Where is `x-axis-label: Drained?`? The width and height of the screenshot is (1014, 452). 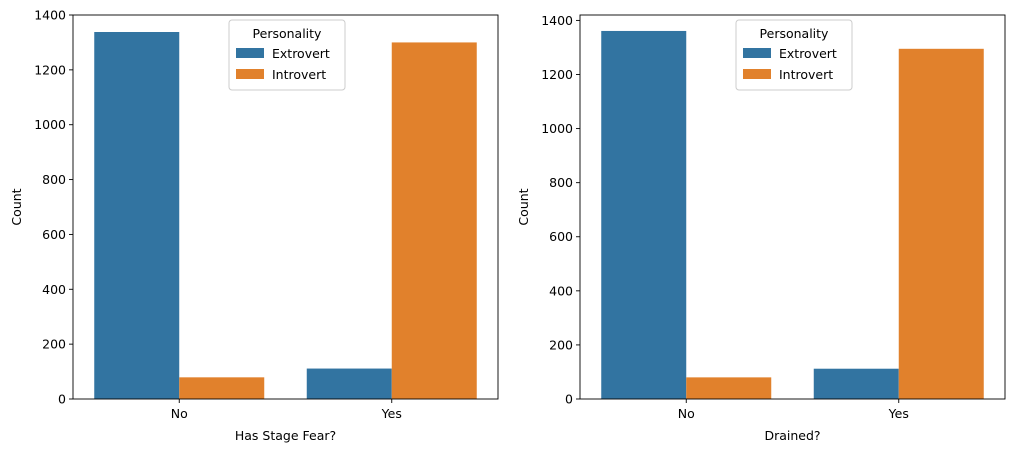
x-axis-label: Drained? is located at coordinates (792, 435).